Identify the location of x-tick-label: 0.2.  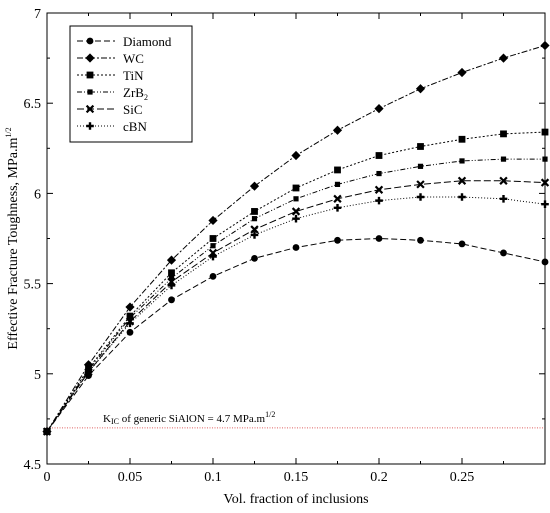
(379, 477).